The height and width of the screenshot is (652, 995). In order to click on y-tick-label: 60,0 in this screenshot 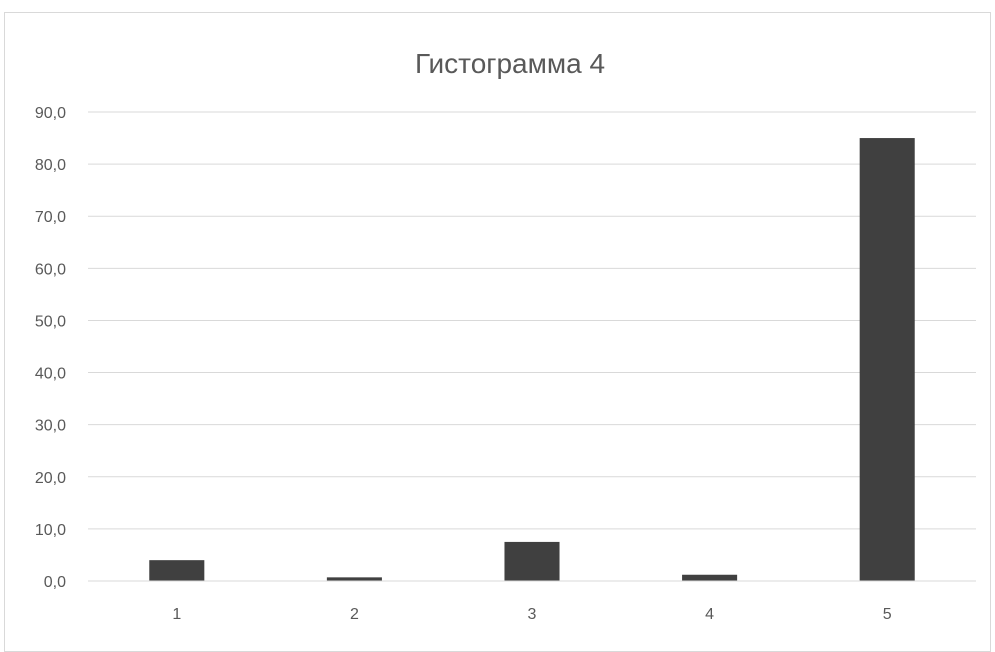, I will do `click(50, 269)`.